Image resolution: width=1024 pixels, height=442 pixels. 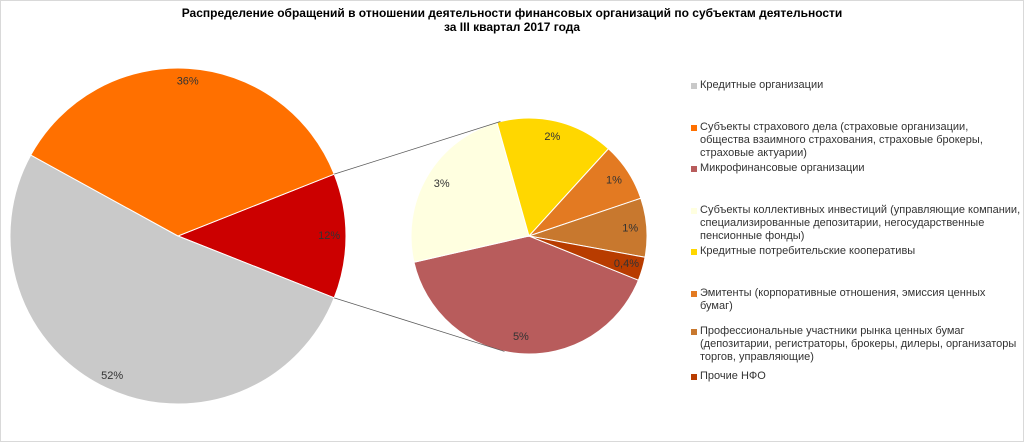 What do you see at coordinates (552, 137) in the screenshot?
I see `data-label: 2%` at bounding box center [552, 137].